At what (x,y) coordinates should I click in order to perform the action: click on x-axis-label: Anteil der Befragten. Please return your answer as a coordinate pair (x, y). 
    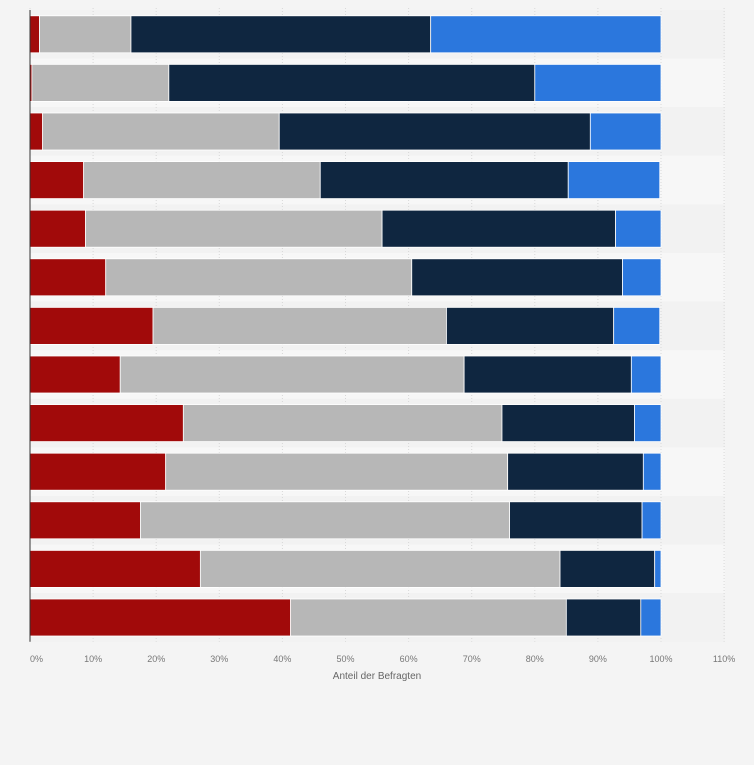
    Looking at the image, I should click on (377, 676).